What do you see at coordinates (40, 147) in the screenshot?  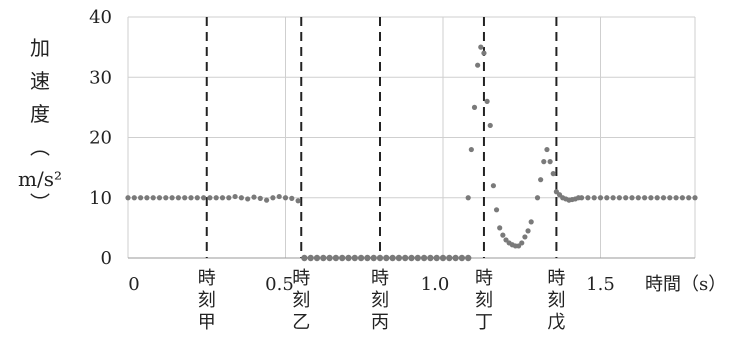 I see `y-axis-label-char: ︵` at bounding box center [40, 147].